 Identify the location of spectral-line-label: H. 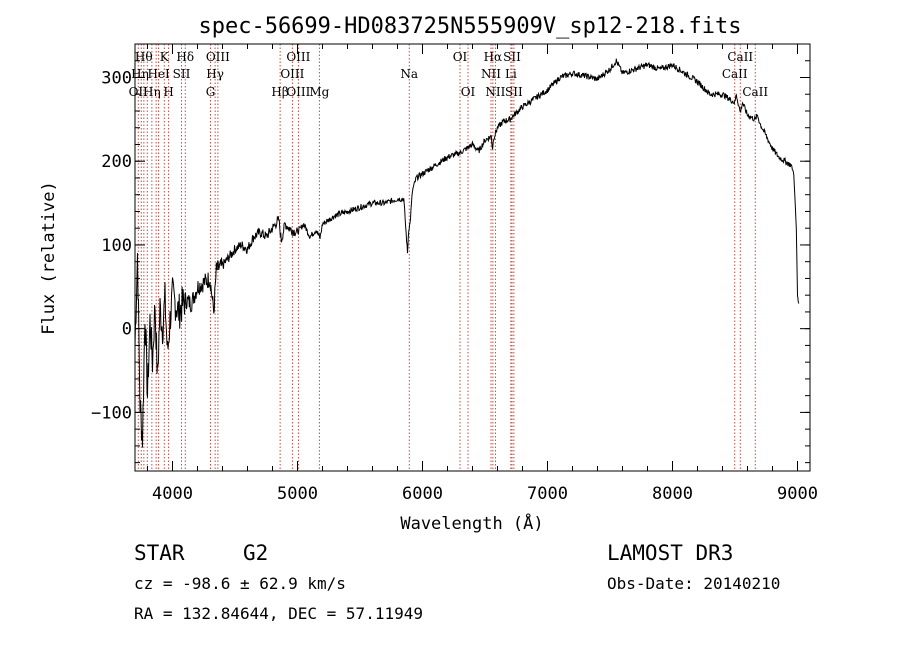
(168, 92).